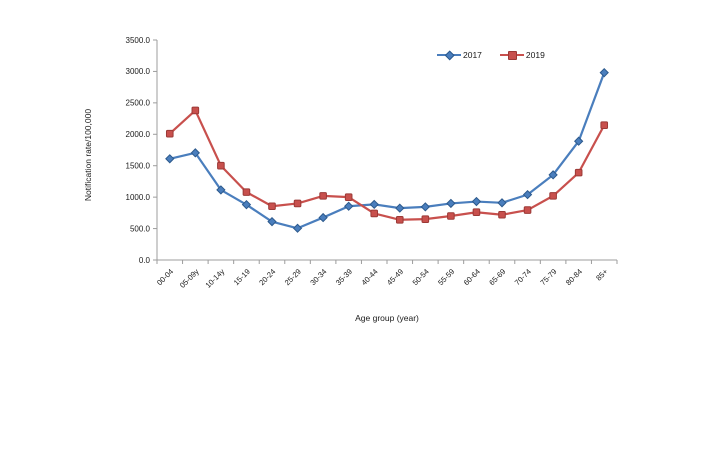 This screenshot has height=462, width=720. I want to click on y-tick-label: 1500.0, so click(138, 166).